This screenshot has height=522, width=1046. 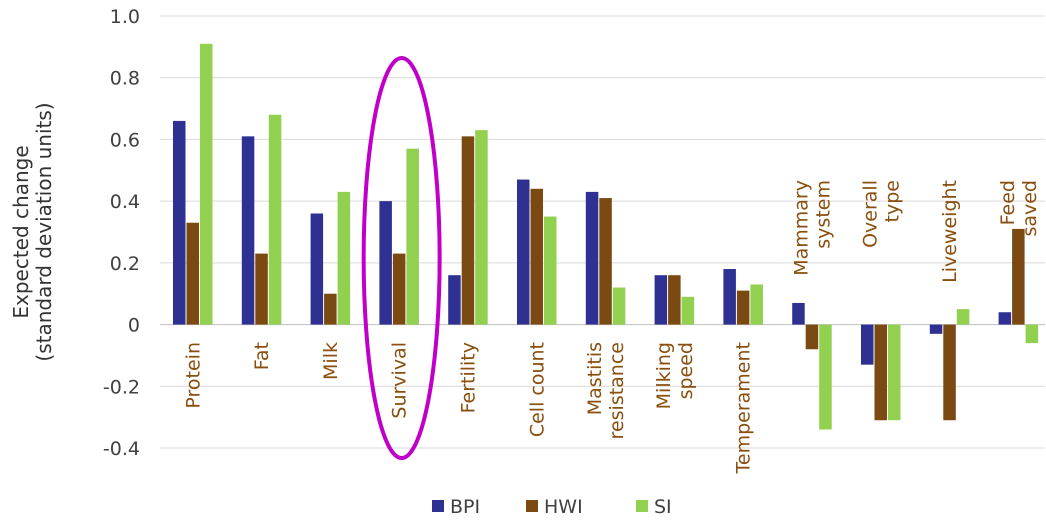 I want to click on category-label: Liveweight, so click(x=950, y=231).